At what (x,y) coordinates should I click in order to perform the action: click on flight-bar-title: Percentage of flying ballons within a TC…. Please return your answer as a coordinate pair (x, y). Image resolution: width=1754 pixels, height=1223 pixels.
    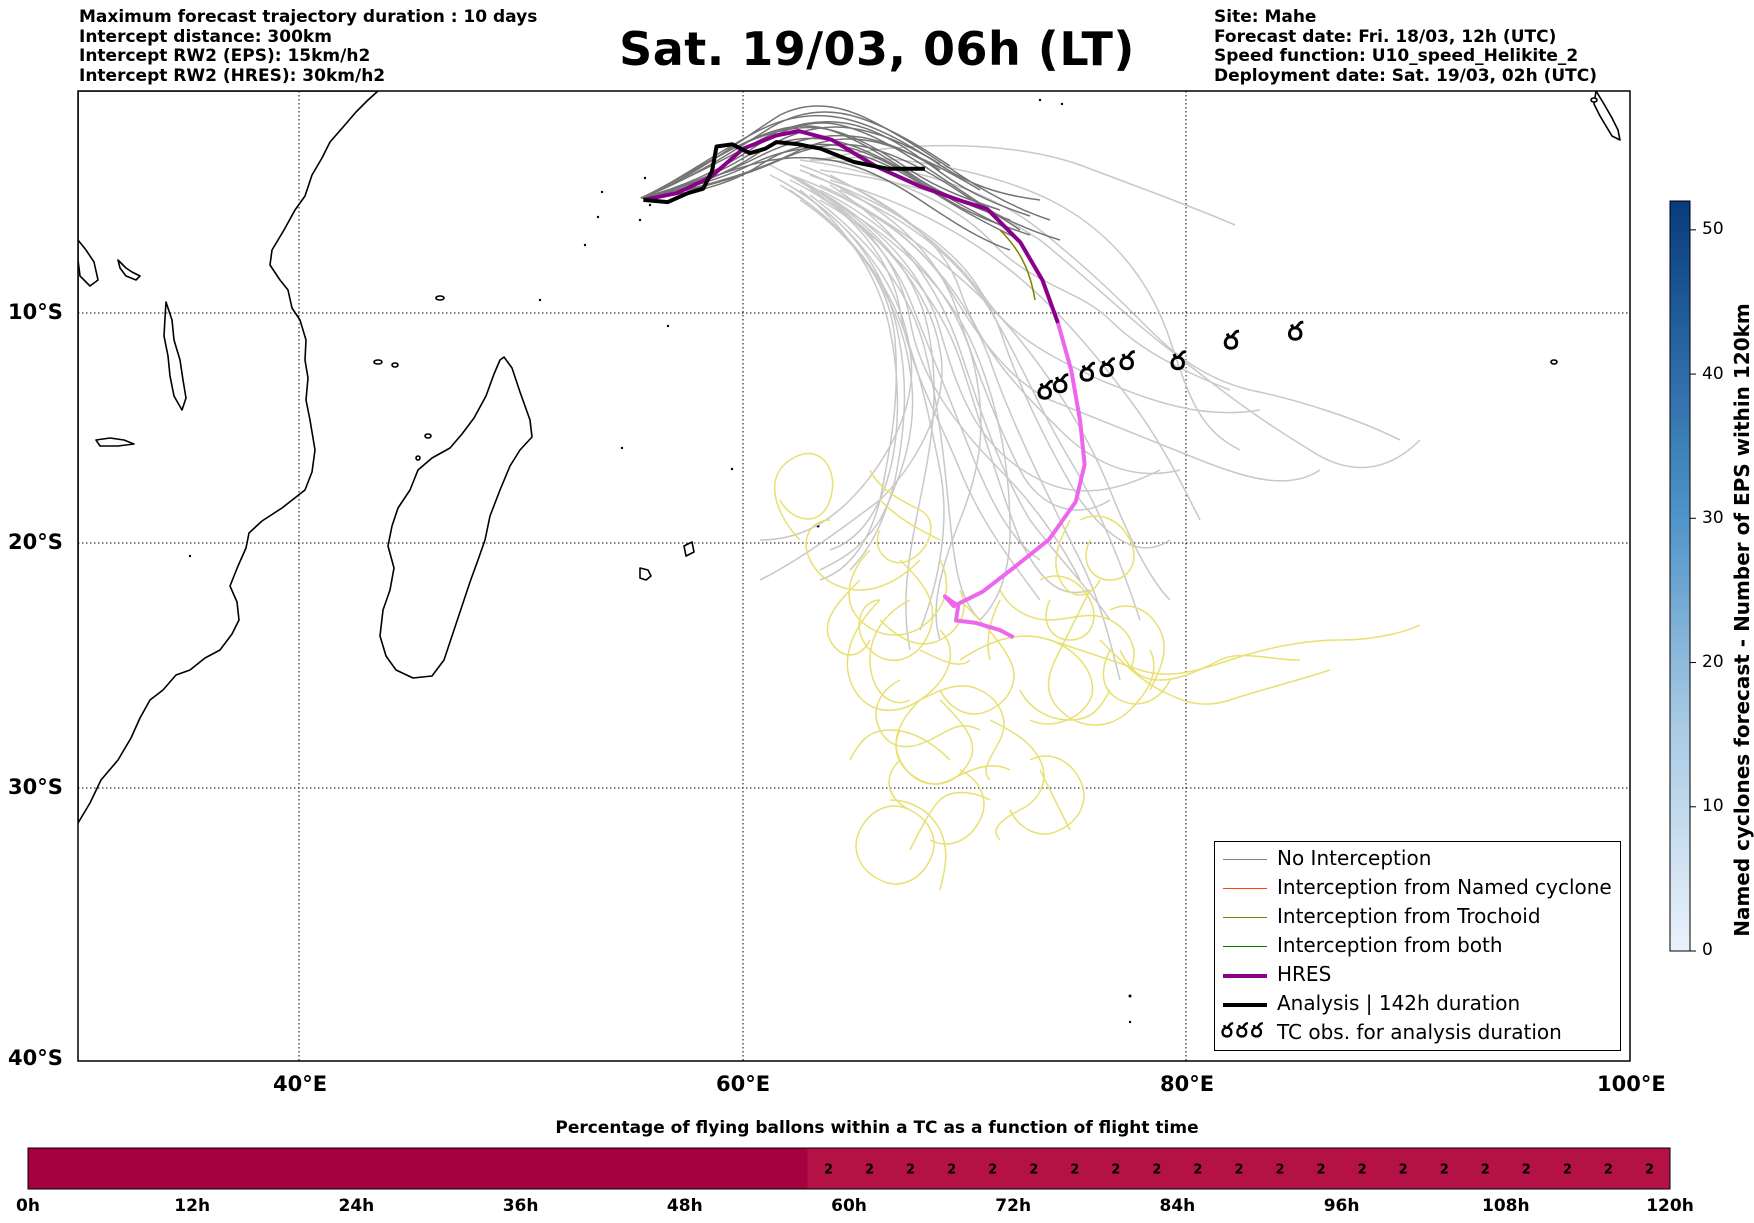
    Looking at the image, I should click on (877, 1128).